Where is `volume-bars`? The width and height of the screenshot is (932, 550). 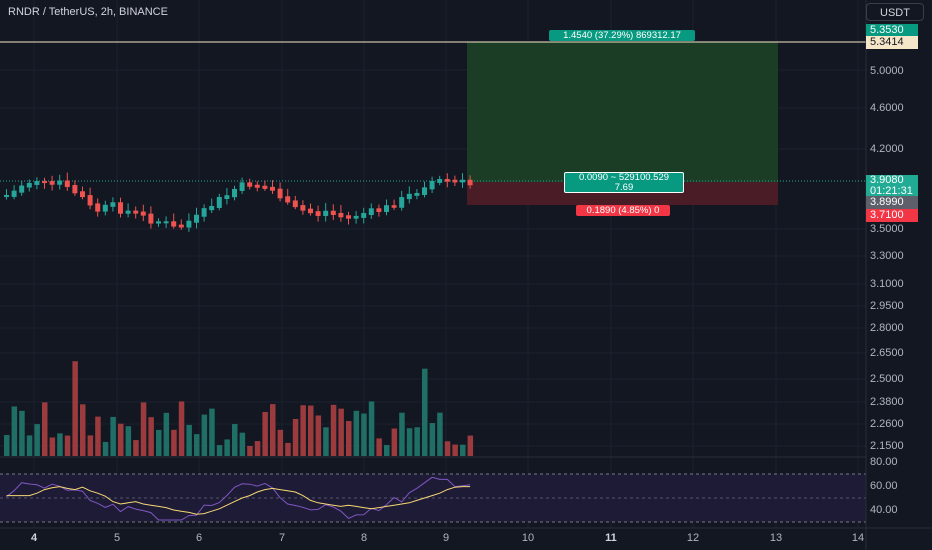
volume-bars is located at coordinates (239, 408).